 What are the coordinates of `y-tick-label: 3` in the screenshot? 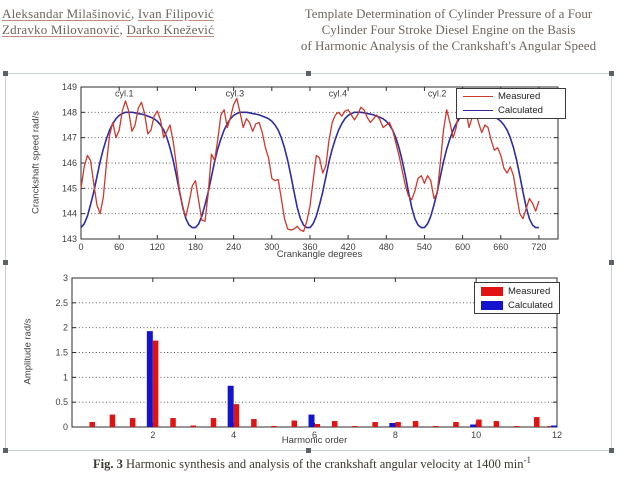 It's located at (65, 278).